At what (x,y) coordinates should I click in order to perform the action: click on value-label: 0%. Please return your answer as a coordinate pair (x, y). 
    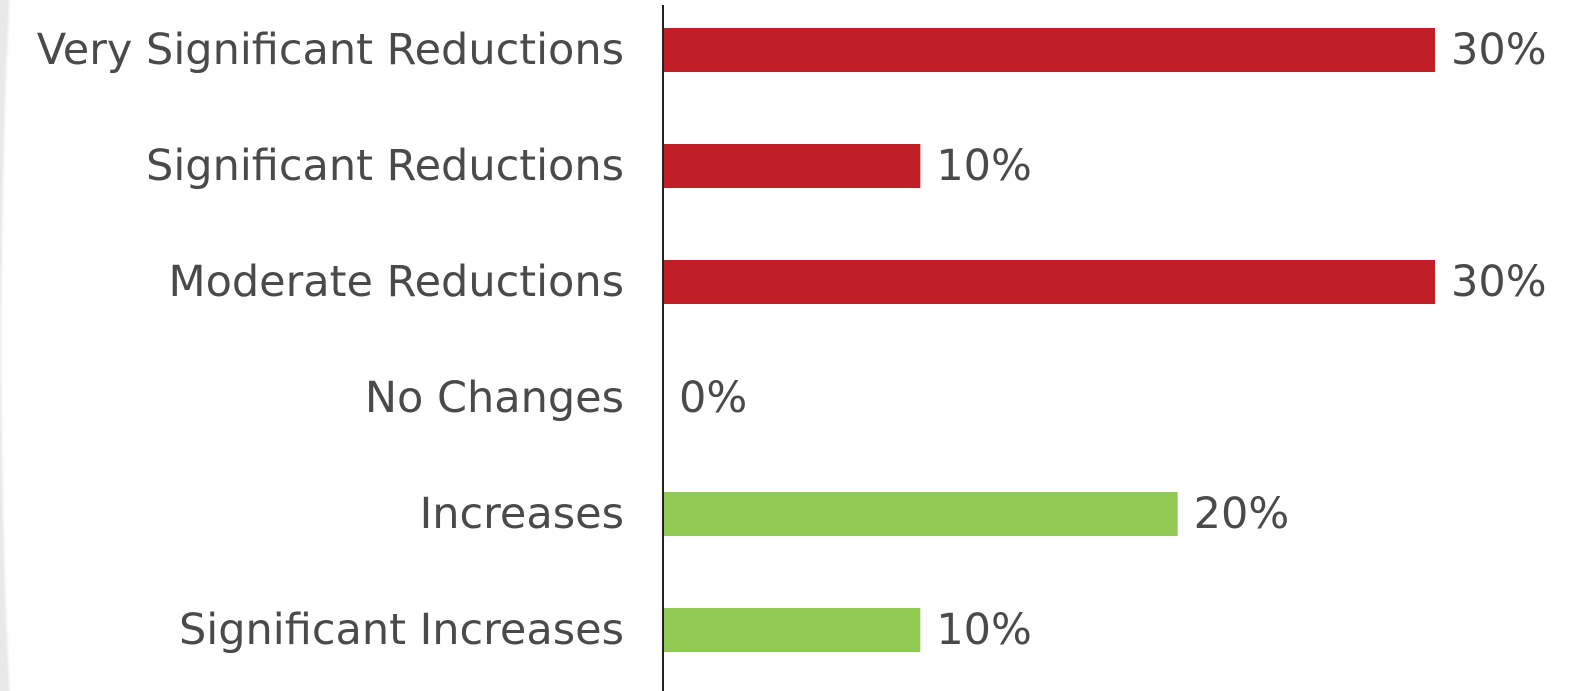
    Looking at the image, I should click on (713, 398).